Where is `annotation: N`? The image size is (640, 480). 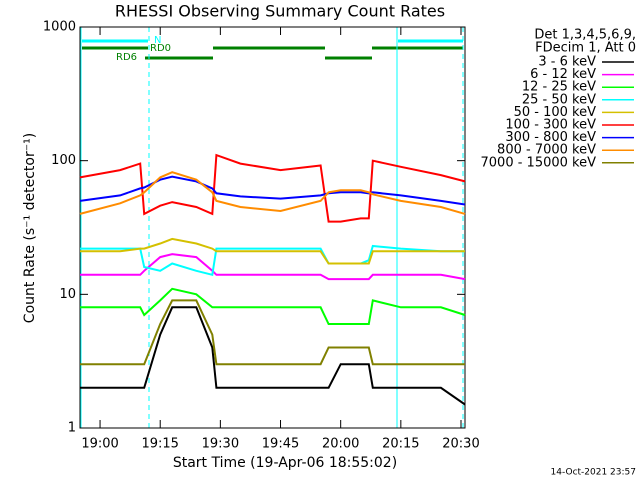 annotation: N is located at coordinates (157, 40).